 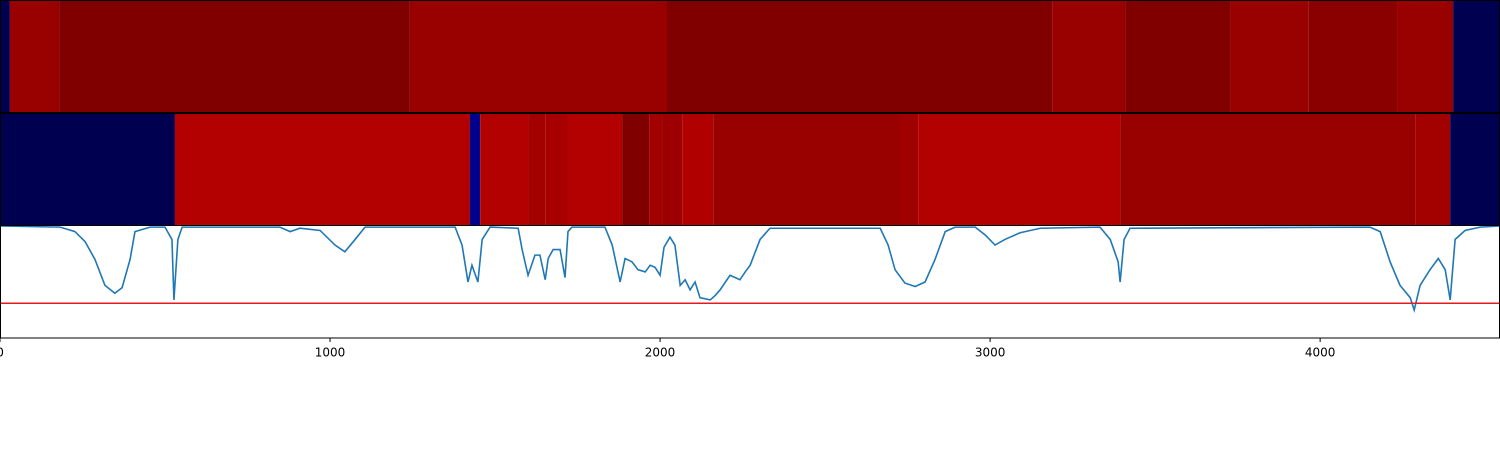 What do you see at coordinates (660, 353) in the screenshot?
I see `x-tick-label: 2000` at bounding box center [660, 353].